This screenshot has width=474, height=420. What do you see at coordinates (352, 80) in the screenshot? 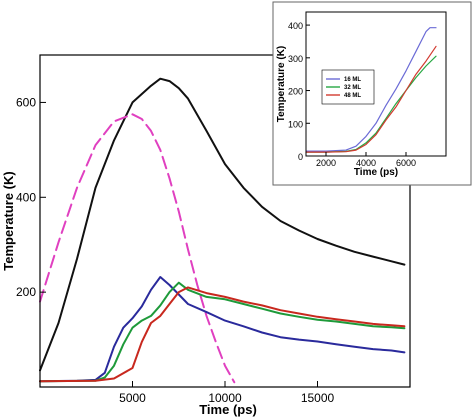
I see `legend-label-16ml: 16 ML` at bounding box center [352, 80].